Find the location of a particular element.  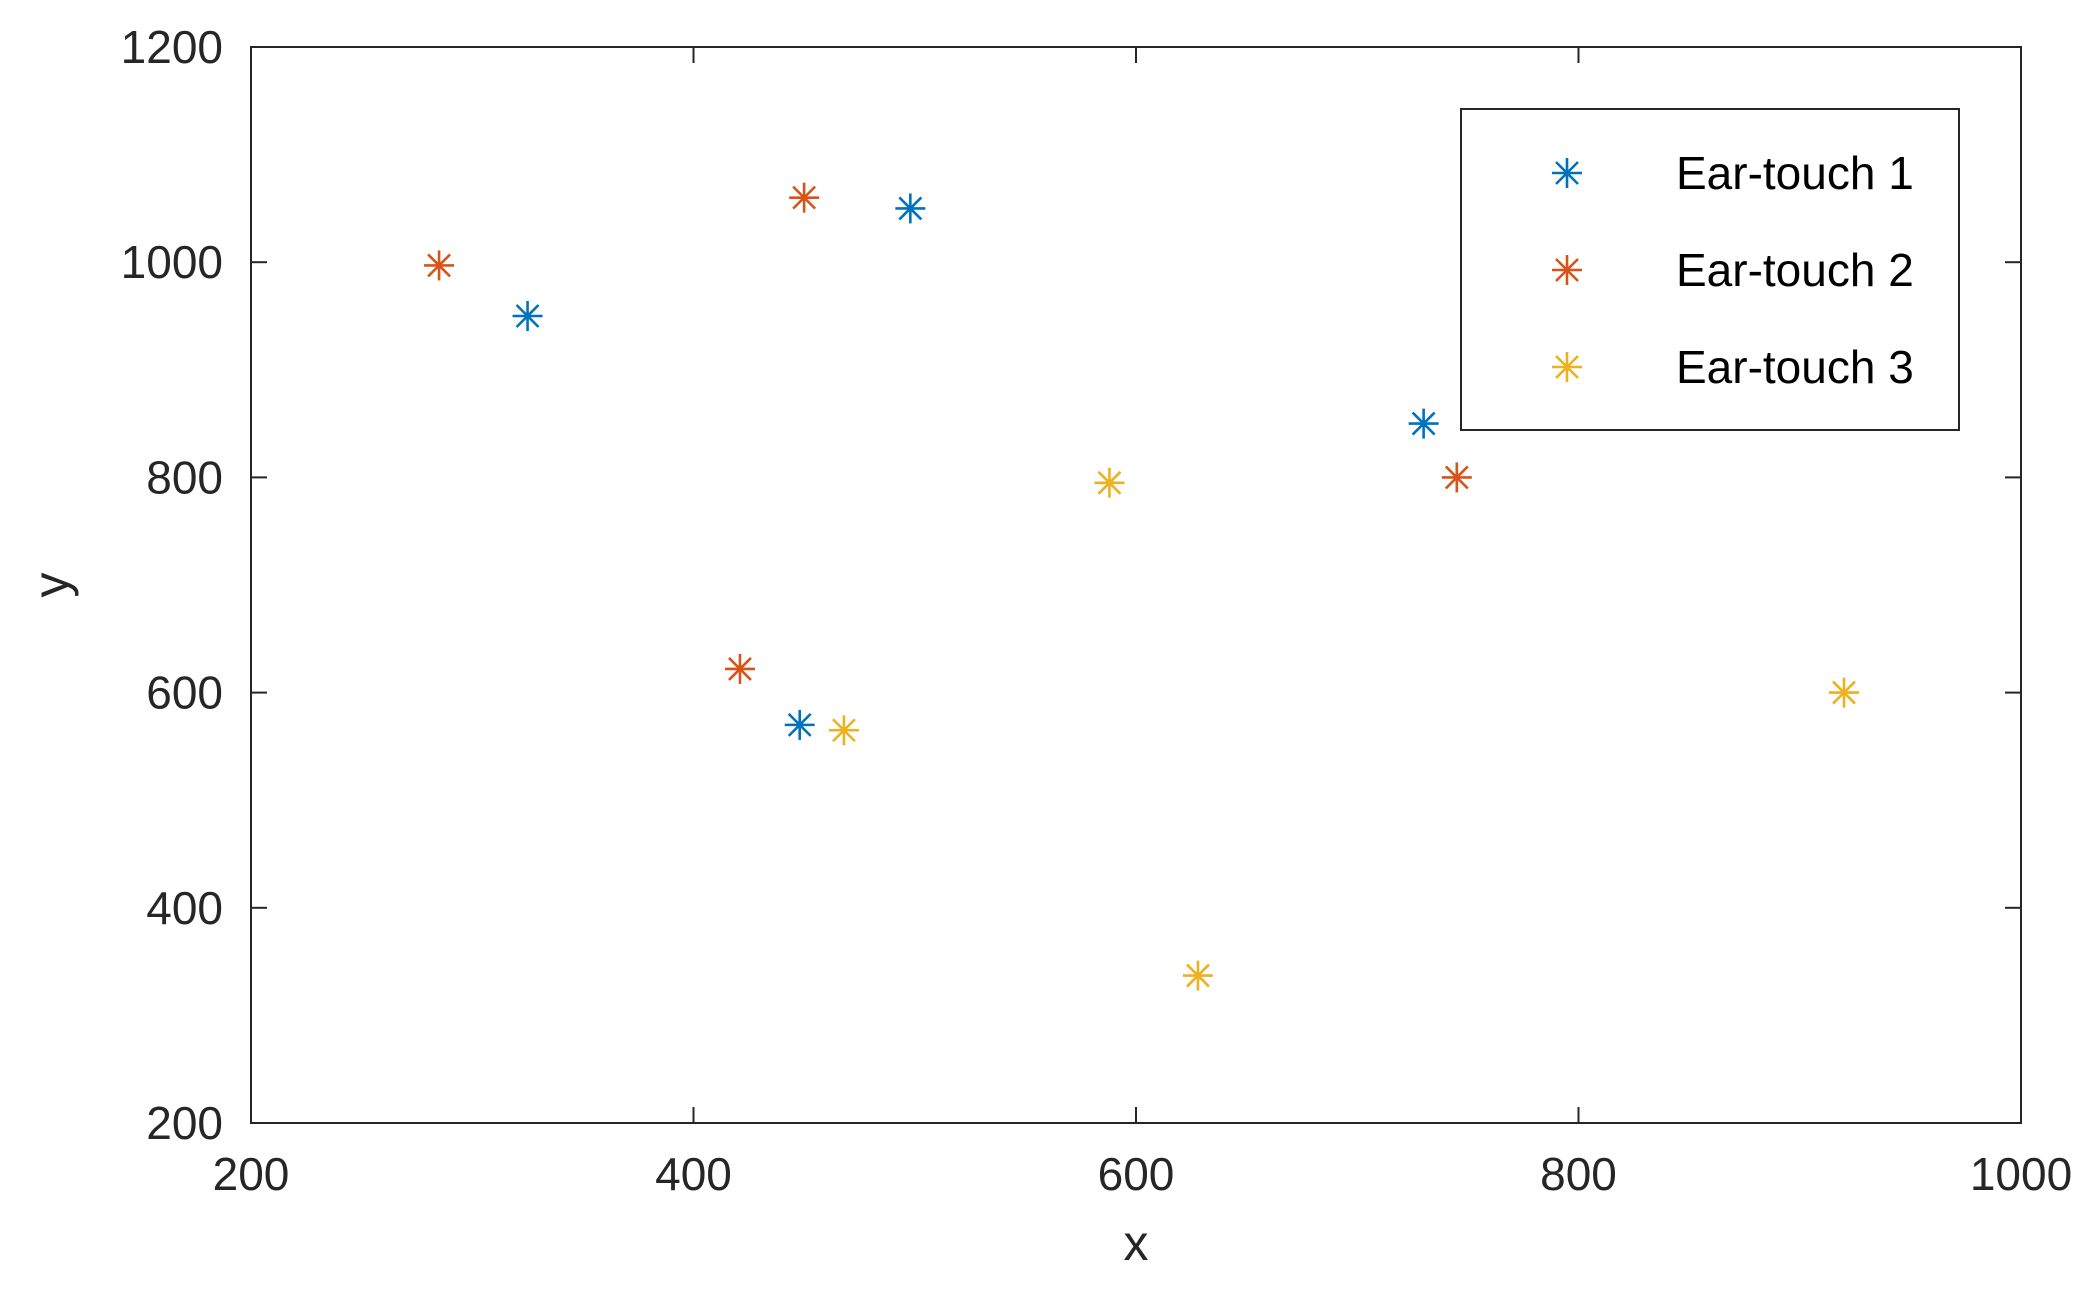

x-axis-label: x is located at coordinates (1136, 1243).